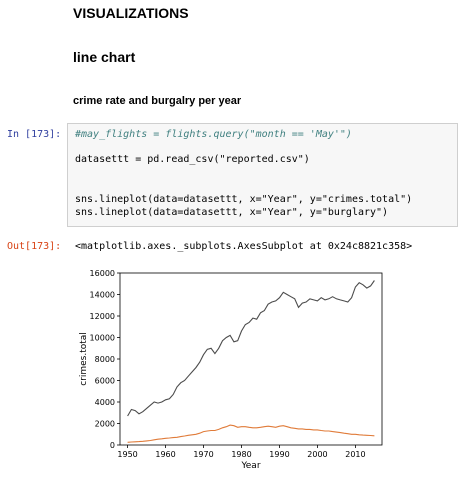 This screenshot has width=458, height=487. I want to click on y-tick-label: 10000, so click(102, 338).